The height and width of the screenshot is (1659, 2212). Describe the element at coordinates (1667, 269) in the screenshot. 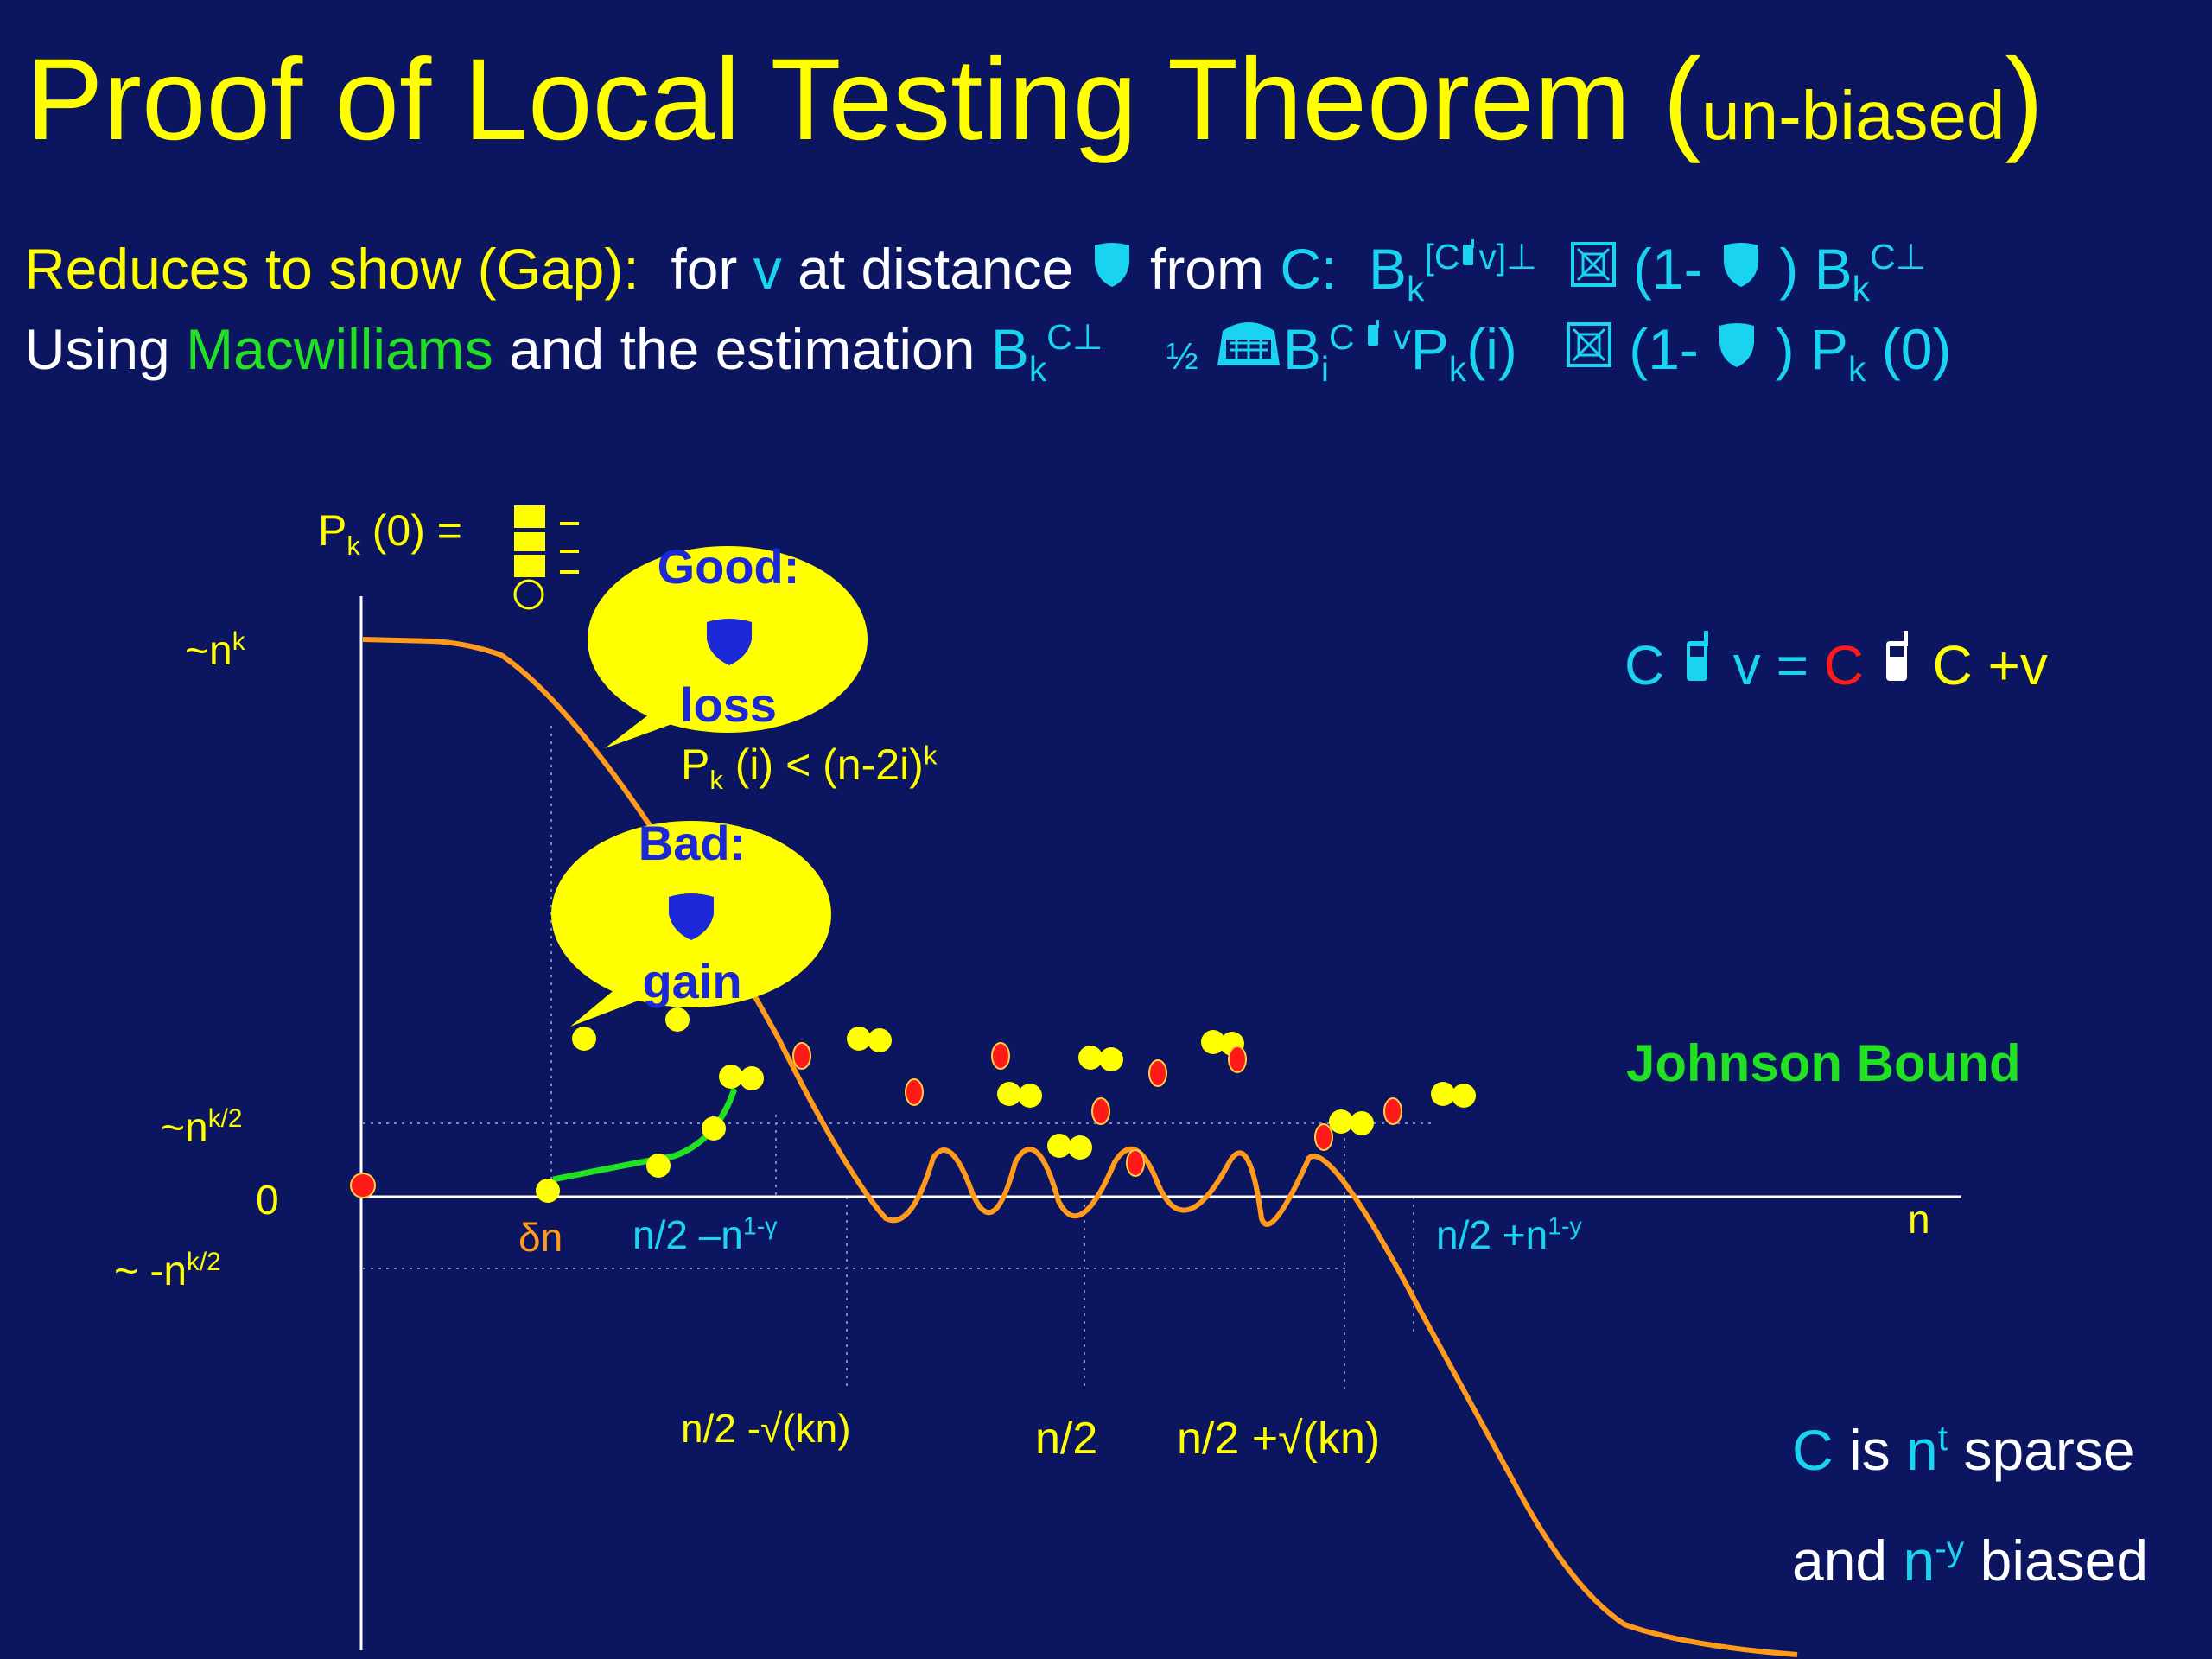

I see `gap-cmp1: (1-` at that location.